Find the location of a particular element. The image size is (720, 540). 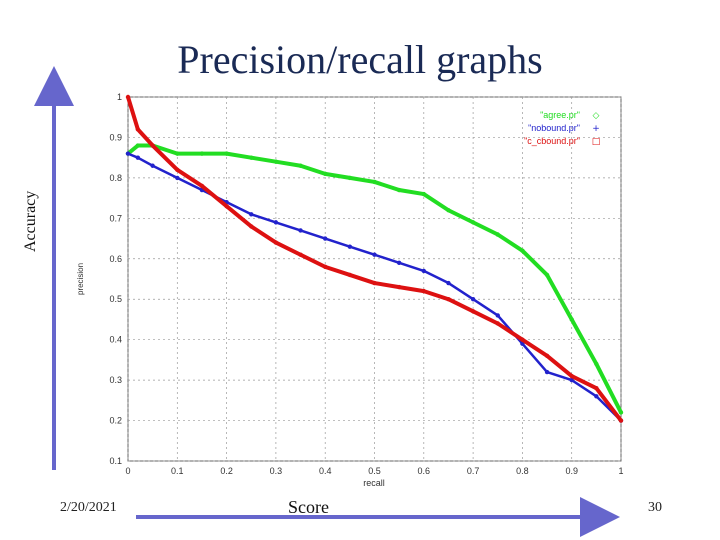

y-tick-label: 0.1 is located at coordinates (115, 461).